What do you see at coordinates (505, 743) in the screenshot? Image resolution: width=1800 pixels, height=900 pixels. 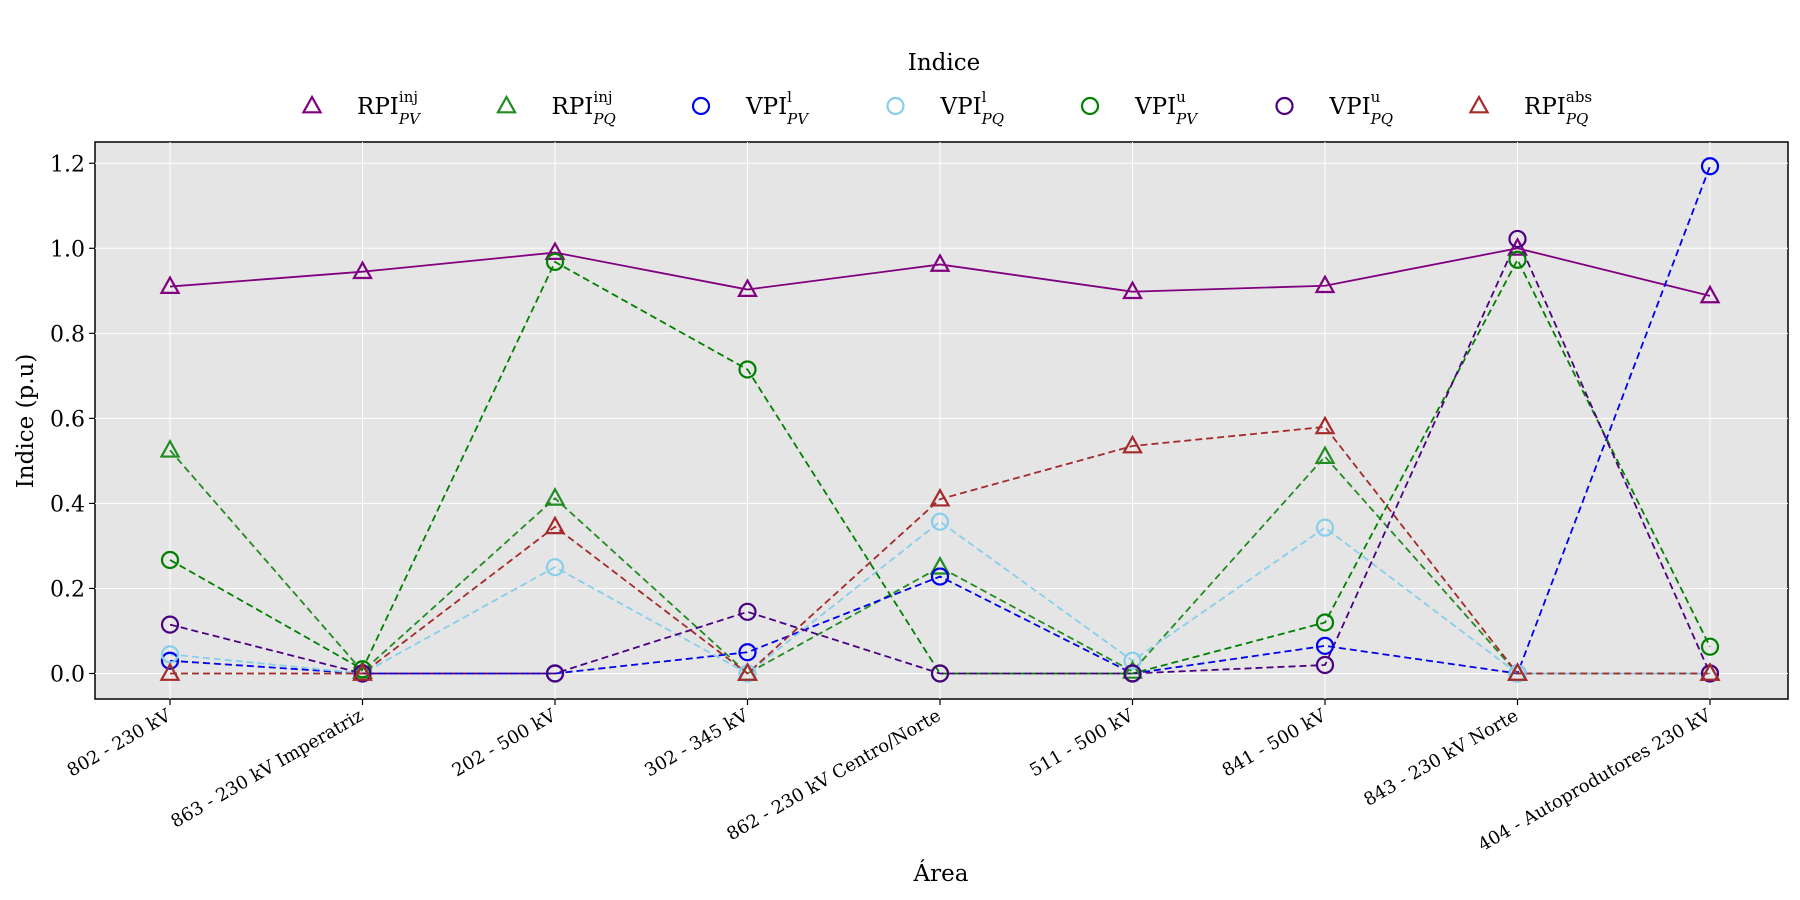 I see `x-tick-label: 202 - 500 kV` at bounding box center [505, 743].